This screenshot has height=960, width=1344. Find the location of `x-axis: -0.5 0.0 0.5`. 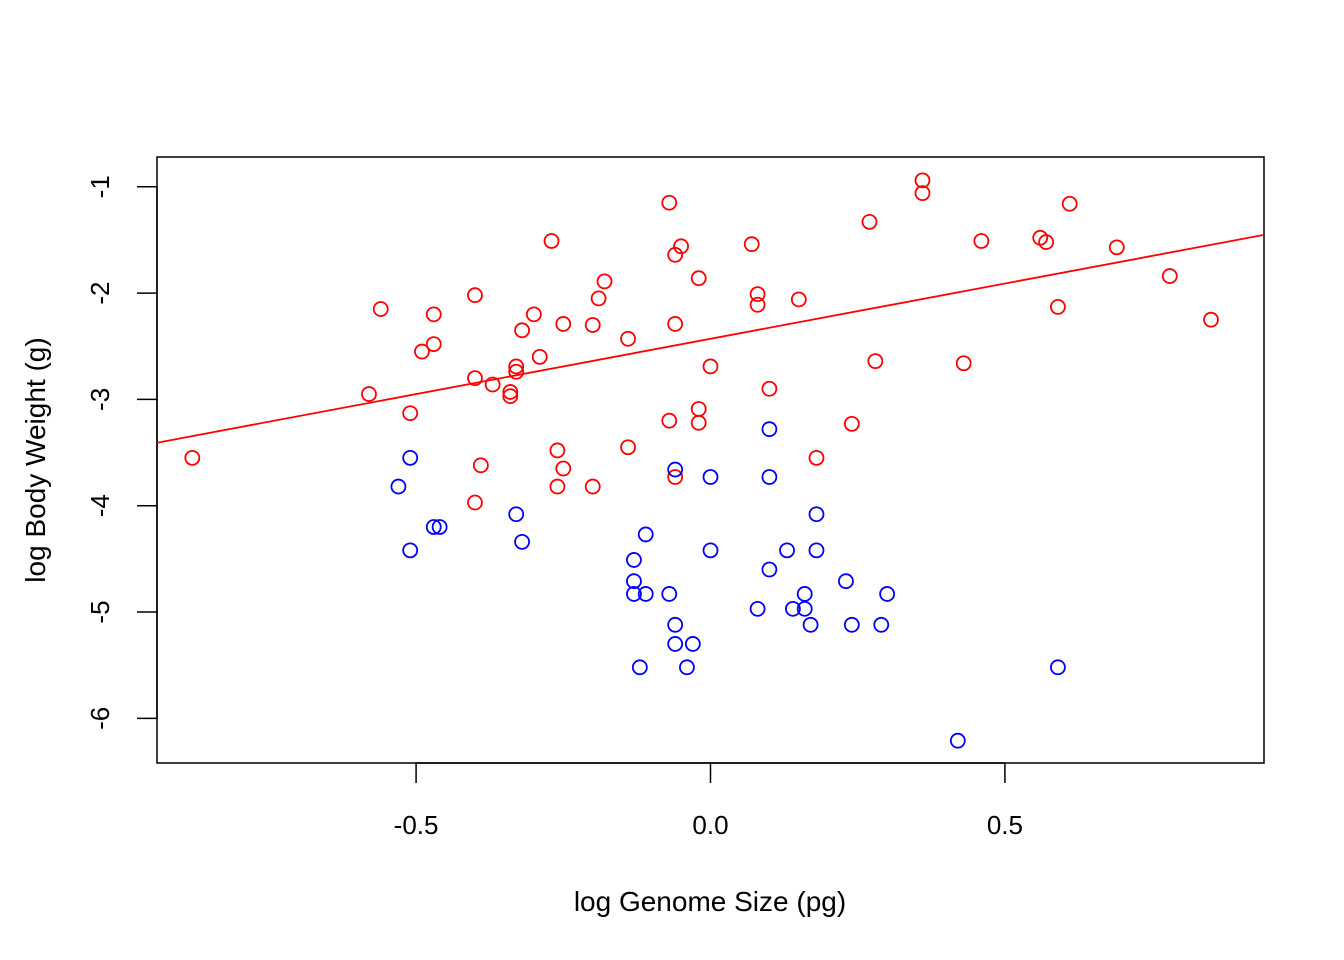

x-axis: -0.5 0.0 0.5 is located at coordinates (708, 801).